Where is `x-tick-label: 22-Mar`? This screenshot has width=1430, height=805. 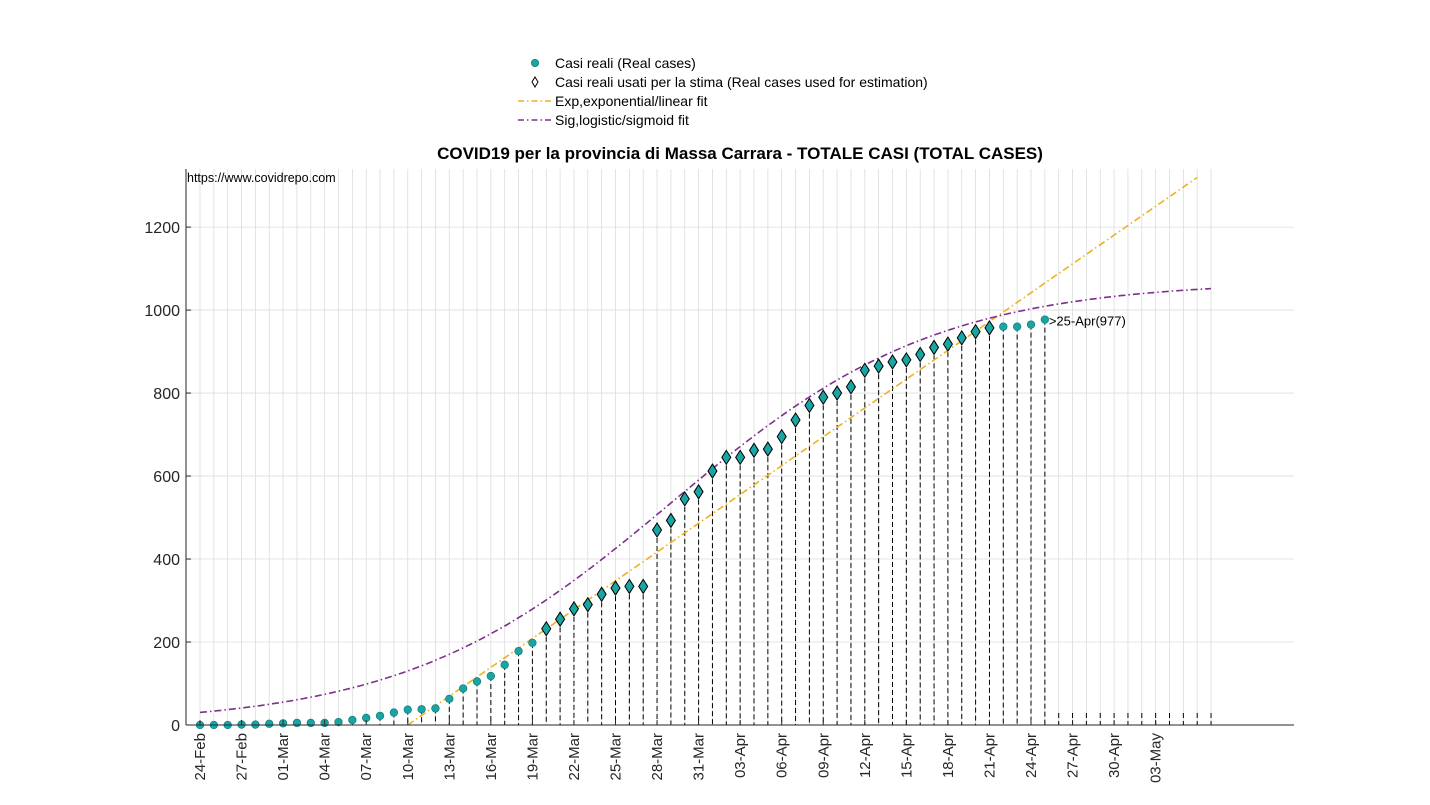
x-tick-label: 22-Mar is located at coordinates (574, 757).